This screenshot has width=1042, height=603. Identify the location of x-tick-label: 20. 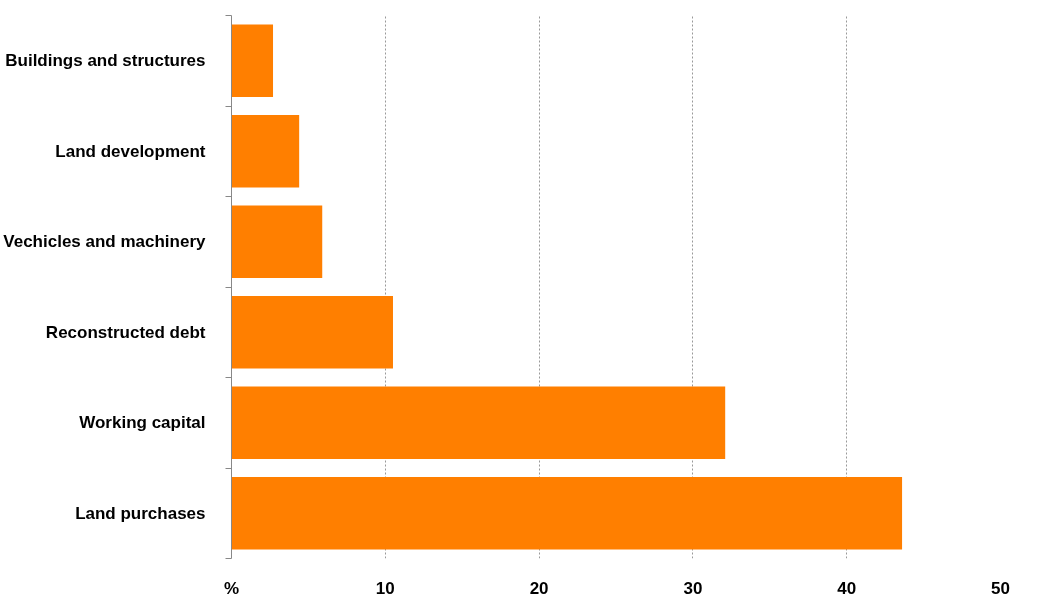
(539, 588).